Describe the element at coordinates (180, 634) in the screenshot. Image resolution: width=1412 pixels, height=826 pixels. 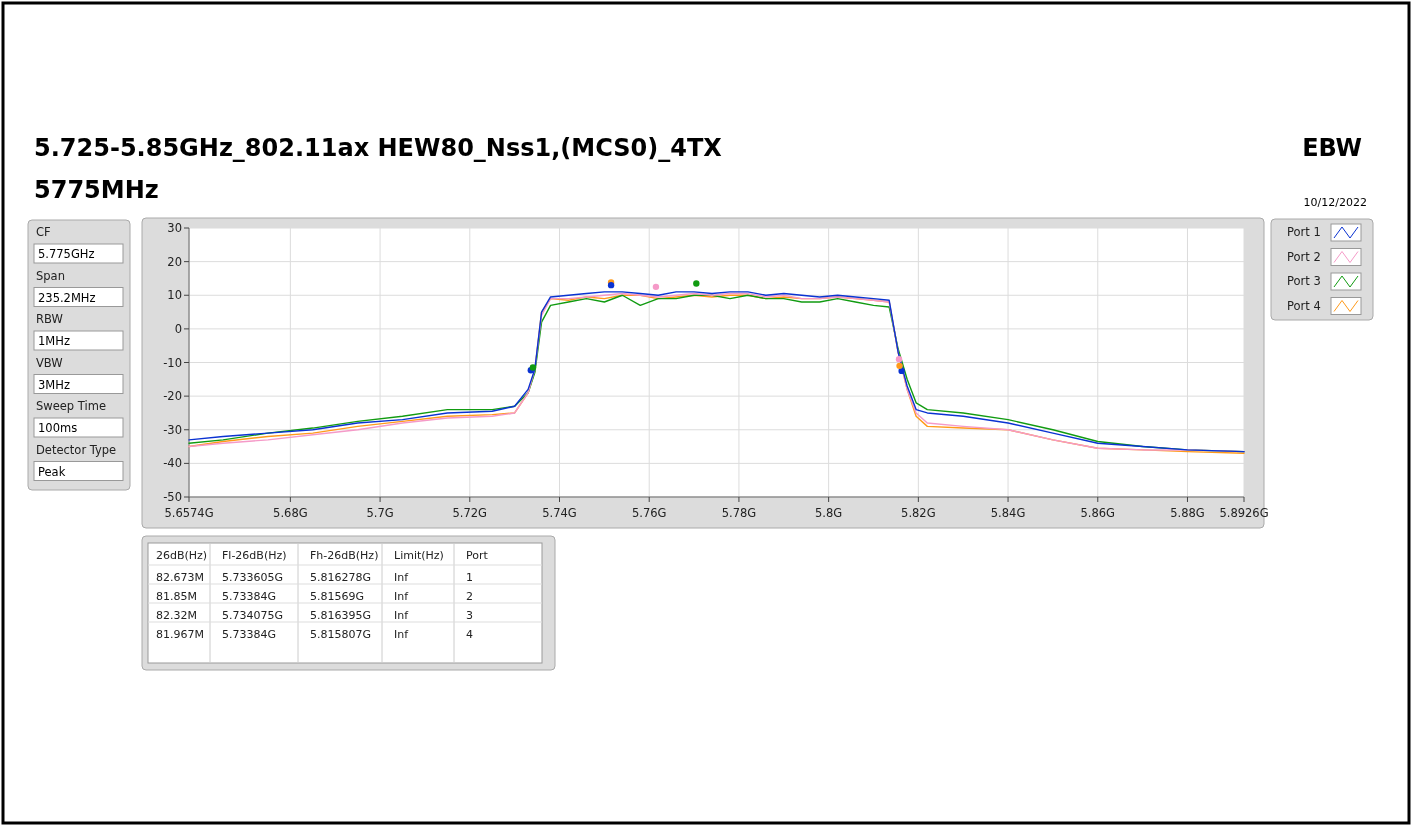
I see `text: 81.967M` at that location.